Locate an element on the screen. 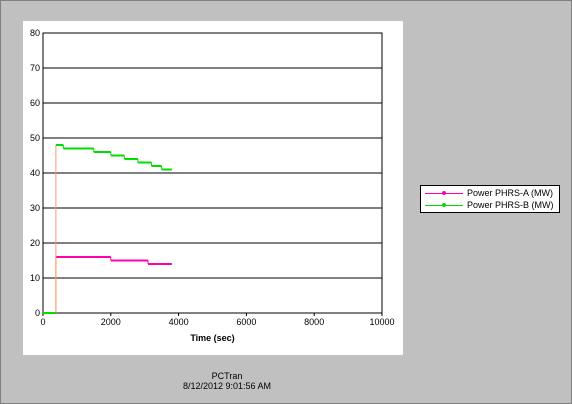 This screenshot has width=572, height=404. y-tick-label-80: 80 is located at coordinates (35, 33).